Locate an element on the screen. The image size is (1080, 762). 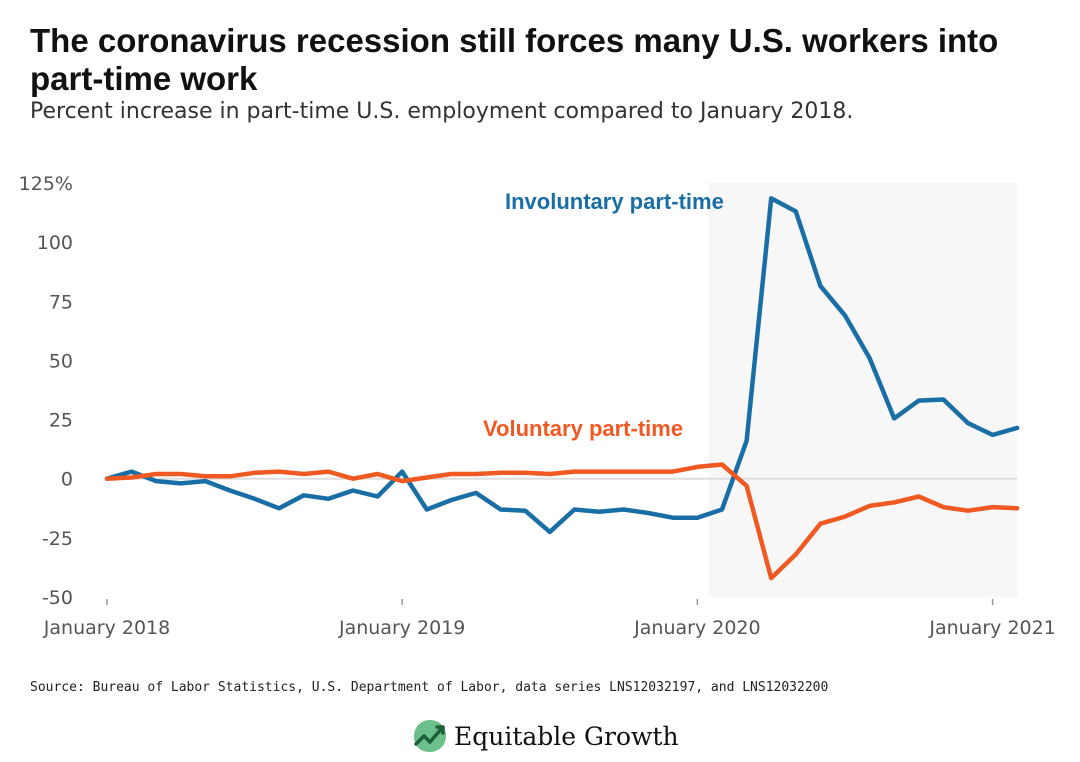
x-tick-label: January 2019 is located at coordinates (401, 628).